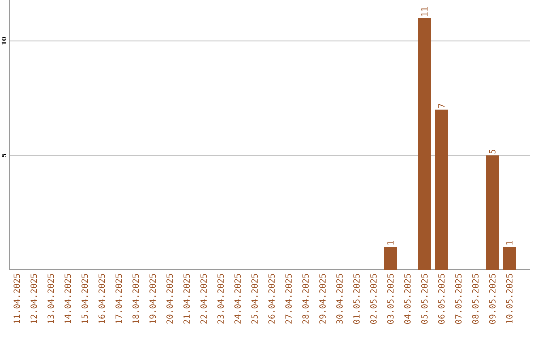  I want to click on x-tick-label: 16.04.2025, so click(102, 299).